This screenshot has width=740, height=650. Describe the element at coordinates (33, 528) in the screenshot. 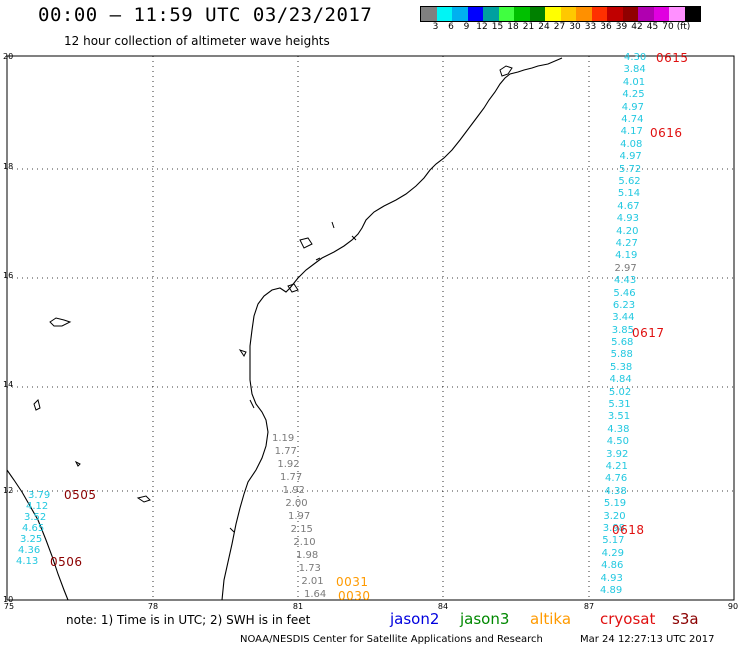

I see `wave-height-value: 4.65` at that location.